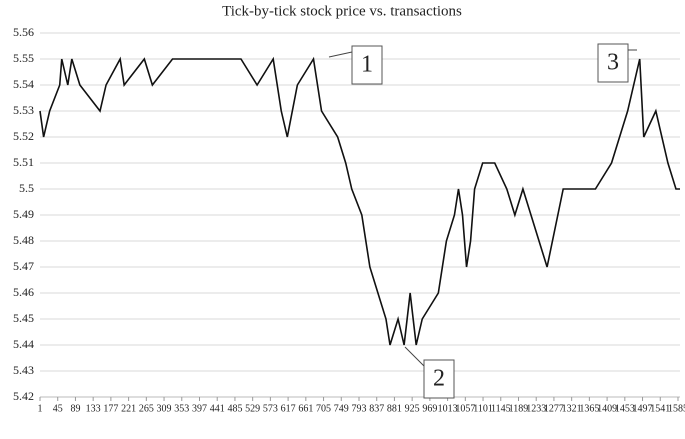 The height and width of the screenshot is (439, 685). Describe the element at coordinates (625, 408) in the screenshot. I see `x-tick-label: 1453` at that location.